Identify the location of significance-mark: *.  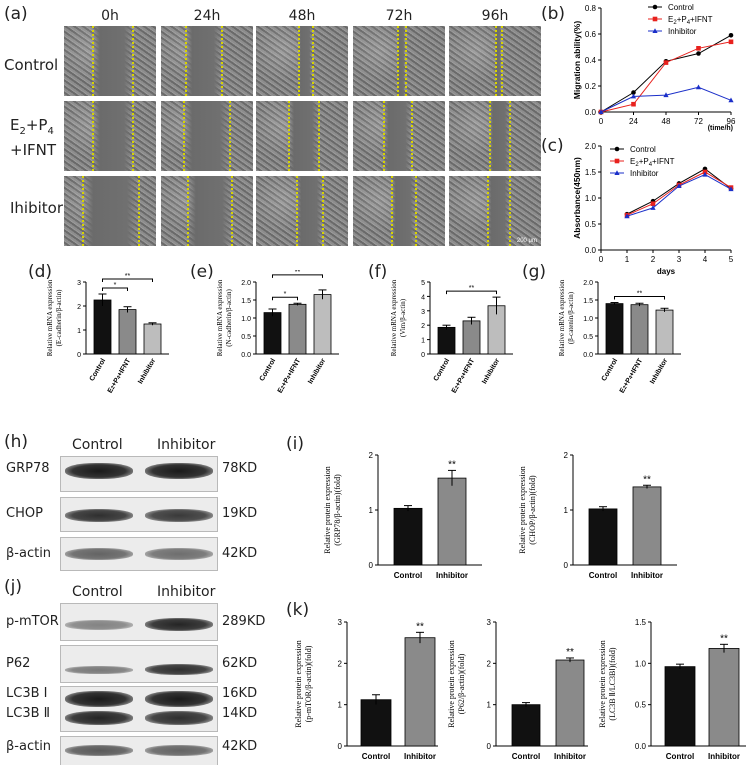
(285, 294).